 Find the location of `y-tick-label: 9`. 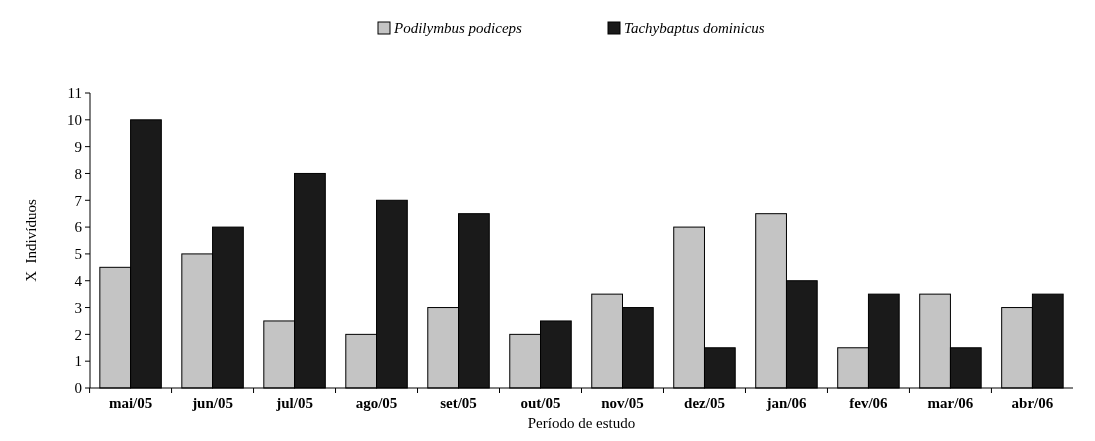

y-tick-label: 9 is located at coordinates (78, 146).